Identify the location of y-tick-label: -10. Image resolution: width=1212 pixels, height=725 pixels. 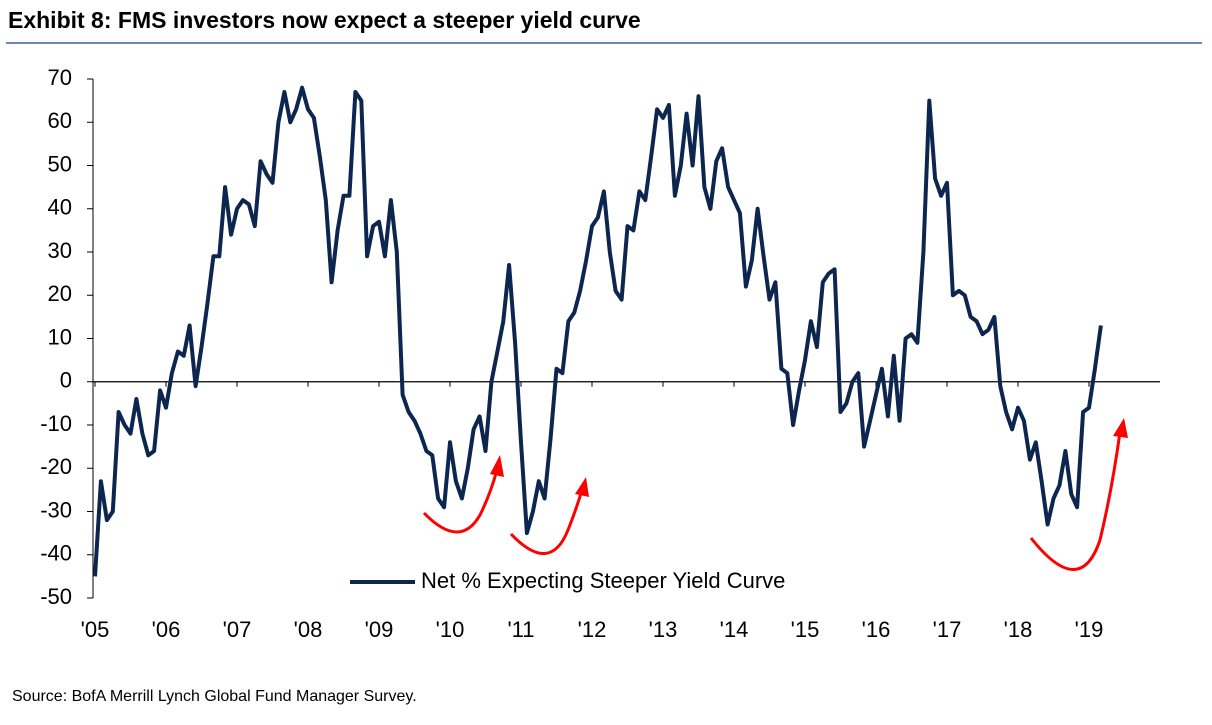
(56, 423).